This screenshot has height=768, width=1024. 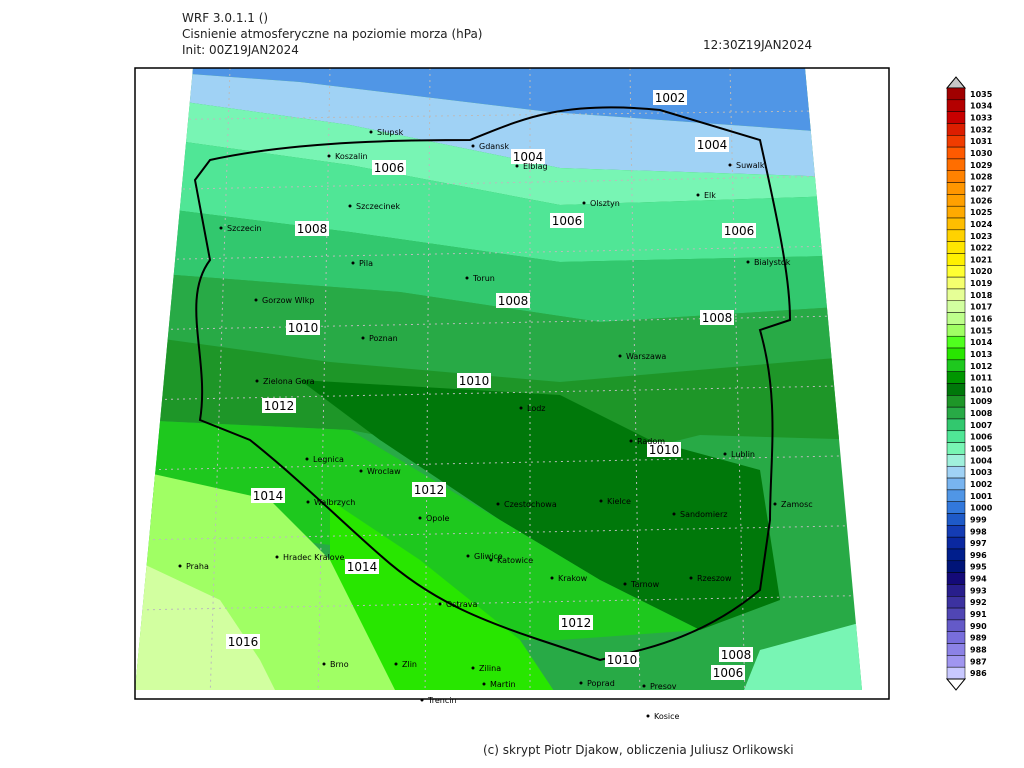 I want to click on city-label: Trencin, so click(x=442, y=700).